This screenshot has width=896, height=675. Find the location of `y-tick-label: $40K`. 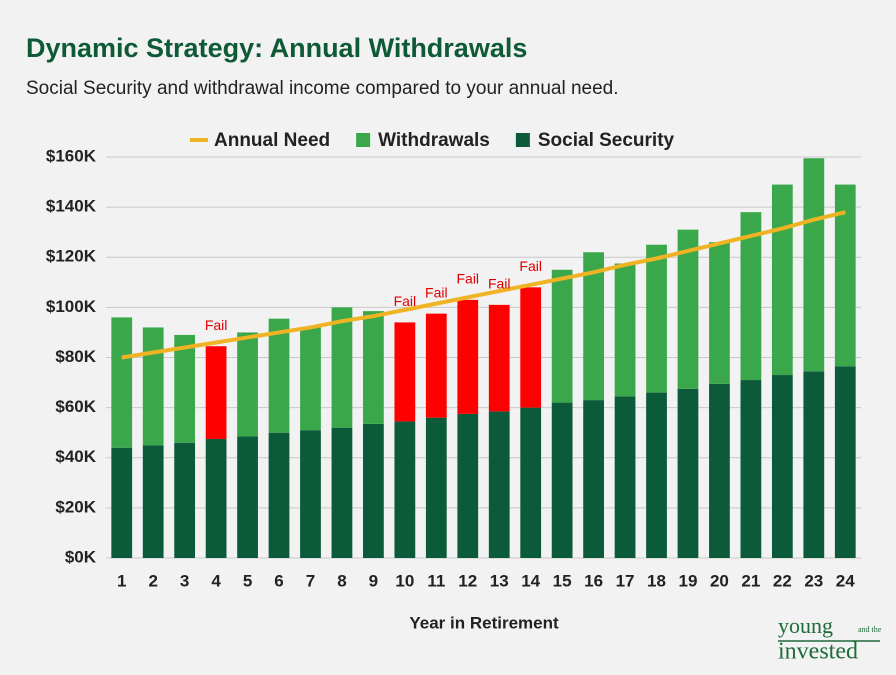

y-tick-label: $40K is located at coordinates (75, 456).